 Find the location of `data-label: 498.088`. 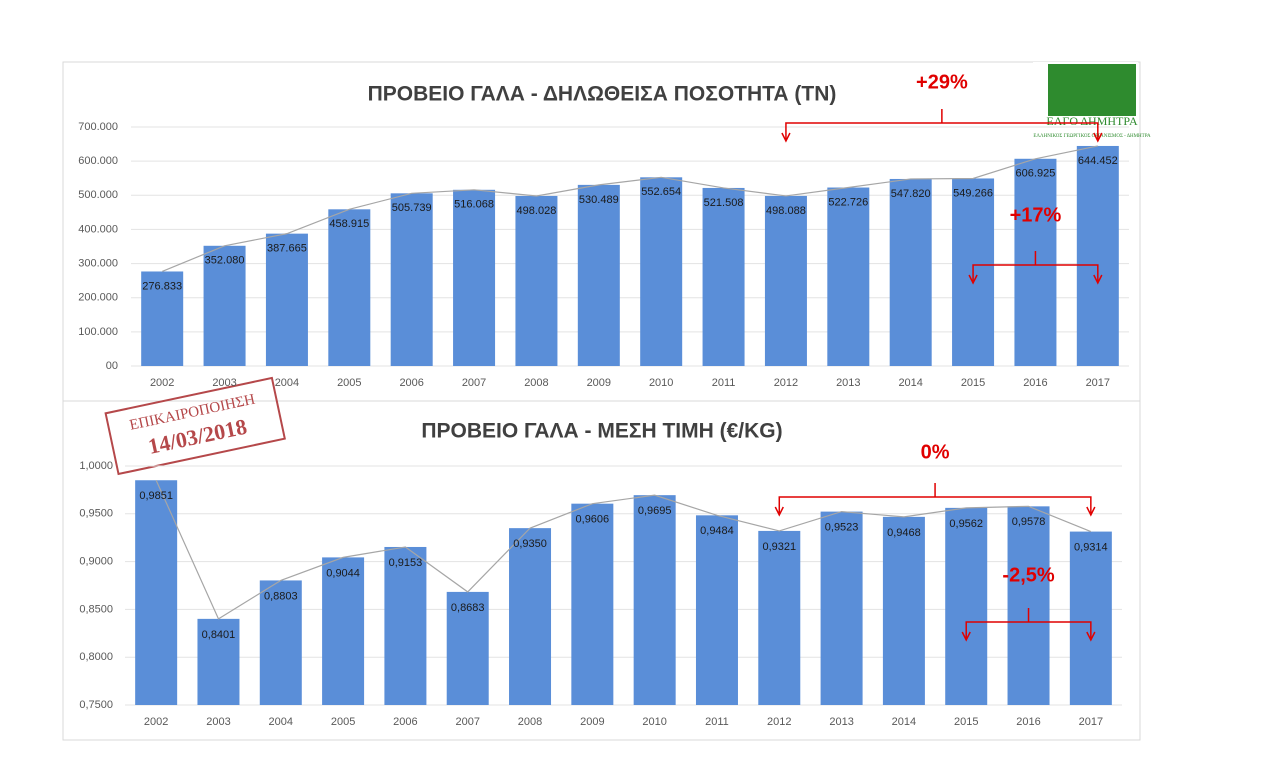

data-label: 498.088 is located at coordinates (786, 211).